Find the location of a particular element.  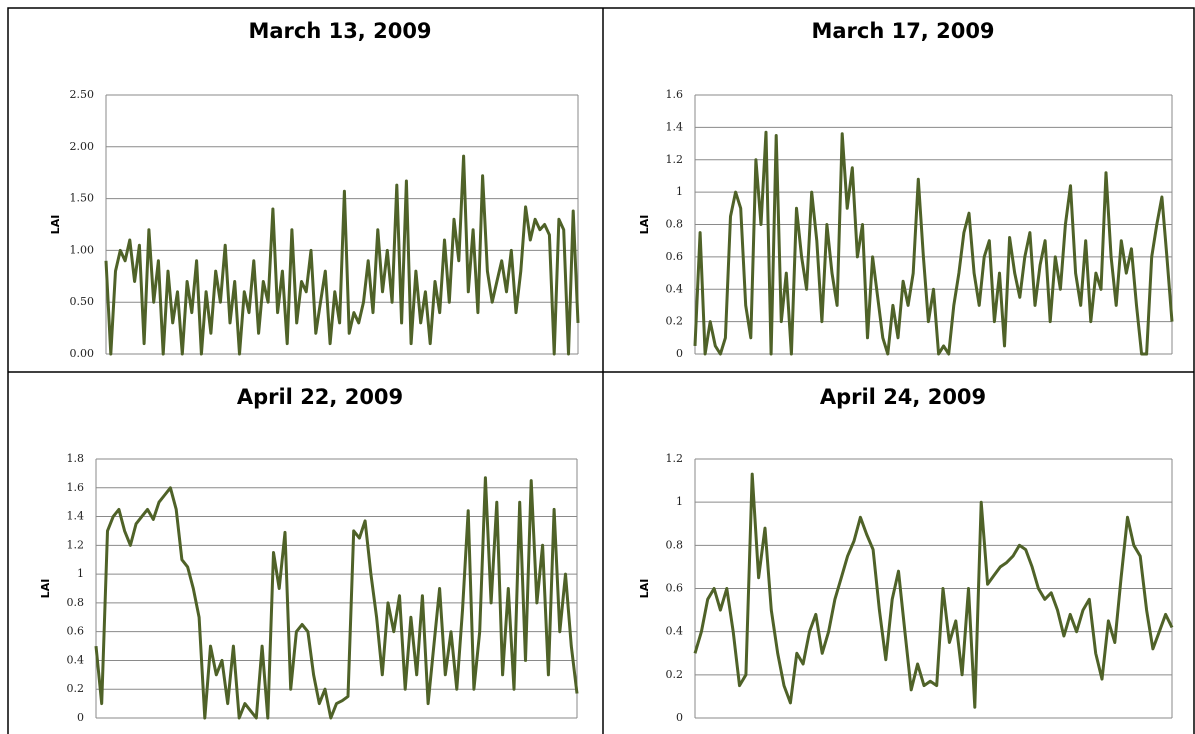

chart-title: March 13, 2009 is located at coordinates (339, 31).